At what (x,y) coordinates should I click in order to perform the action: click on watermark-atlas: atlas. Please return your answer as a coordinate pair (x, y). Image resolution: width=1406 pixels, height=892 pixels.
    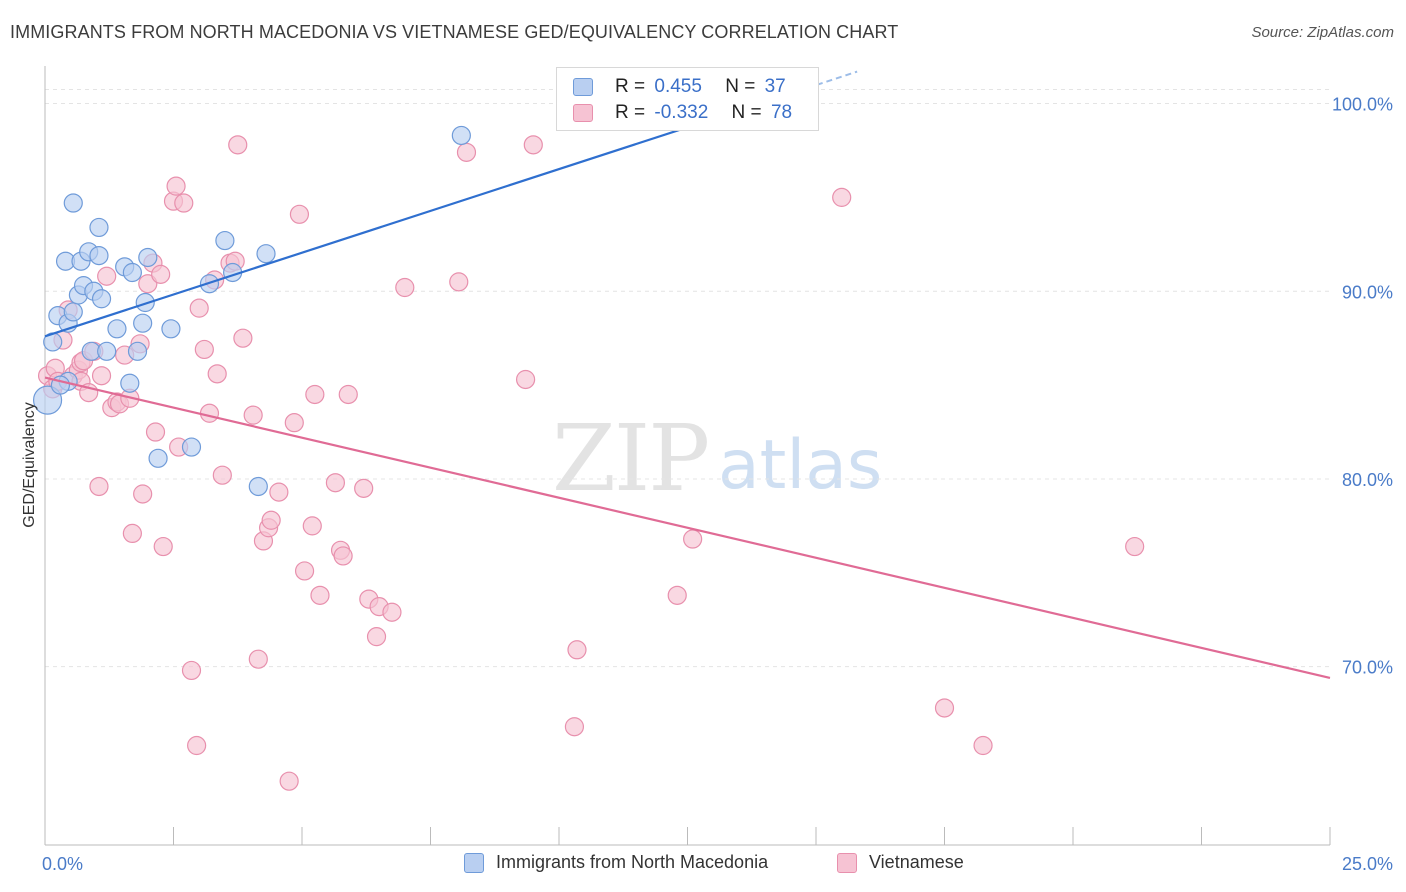
    Looking at the image, I should click on (800, 465).